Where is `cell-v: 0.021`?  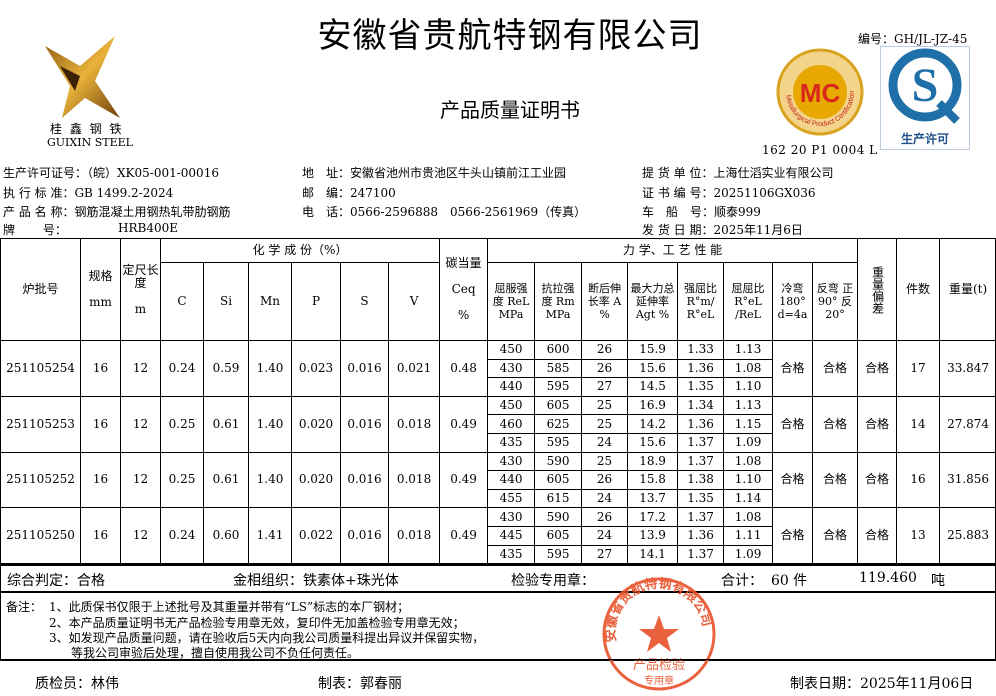
cell-v: 0.021 is located at coordinates (414, 369).